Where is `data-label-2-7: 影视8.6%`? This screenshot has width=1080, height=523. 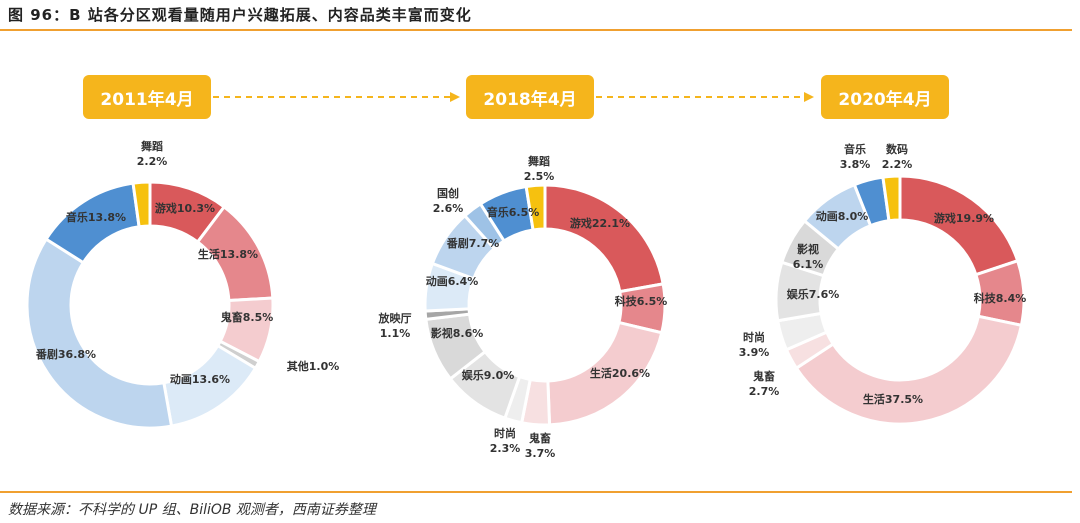 data-label-2-7: 影视8.6% is located at coordinates (457, 333).